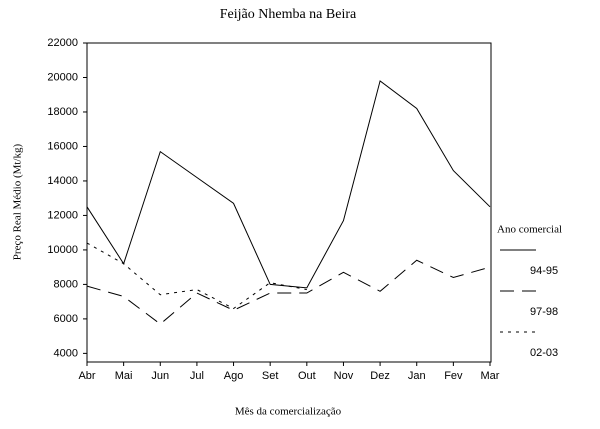  Describe the element at coordinates (288, 412) in the screenshot. I see `x-axis-label: Mês da comercialização` at that location.